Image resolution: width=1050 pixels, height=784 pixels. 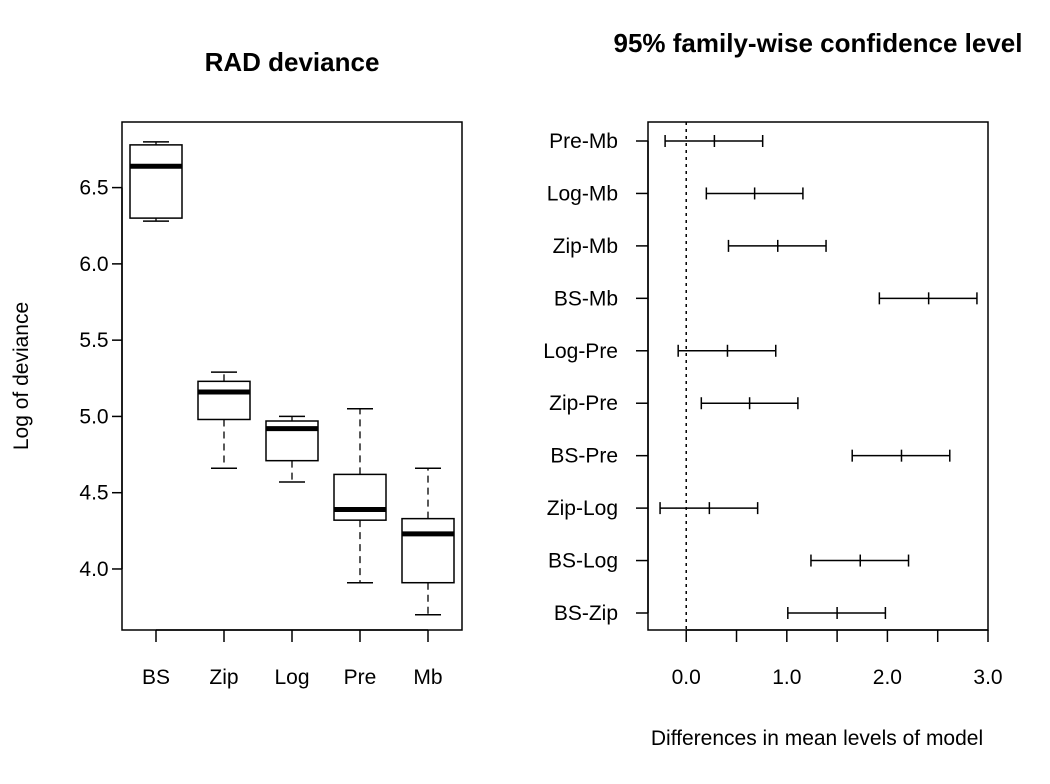 What do you see at coordinates (887, 677) in the screenshot?
I see `x-tick-label: 2.0` at bounding box center [887, 677].